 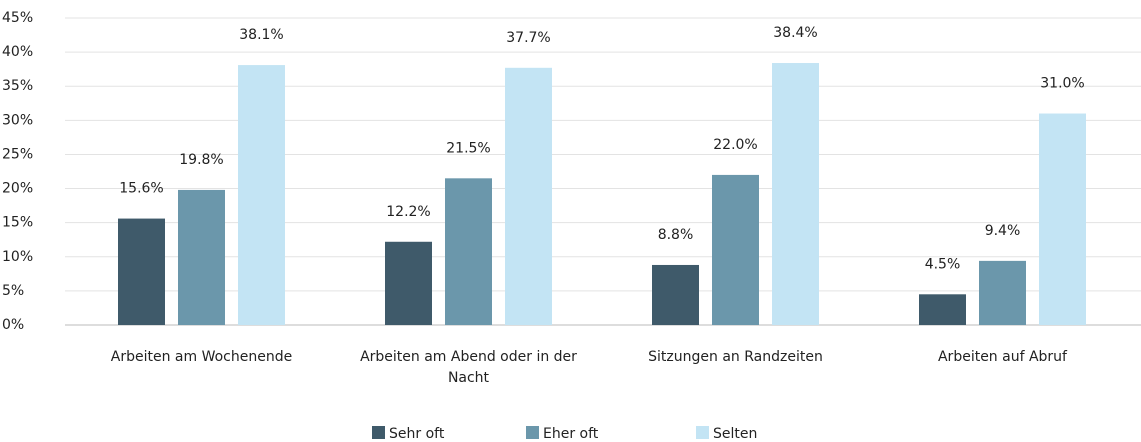 I want to click on data-label: 15.6%, so click(x=141, y=189).